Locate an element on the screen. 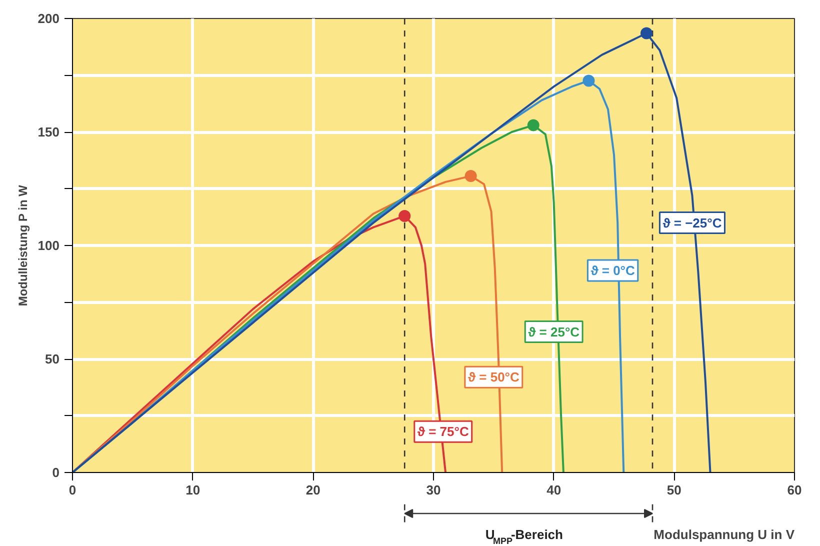 This screenshot has width=820, height=546. annotation: ϑ = 0°C is located at coordinates (613, 270).